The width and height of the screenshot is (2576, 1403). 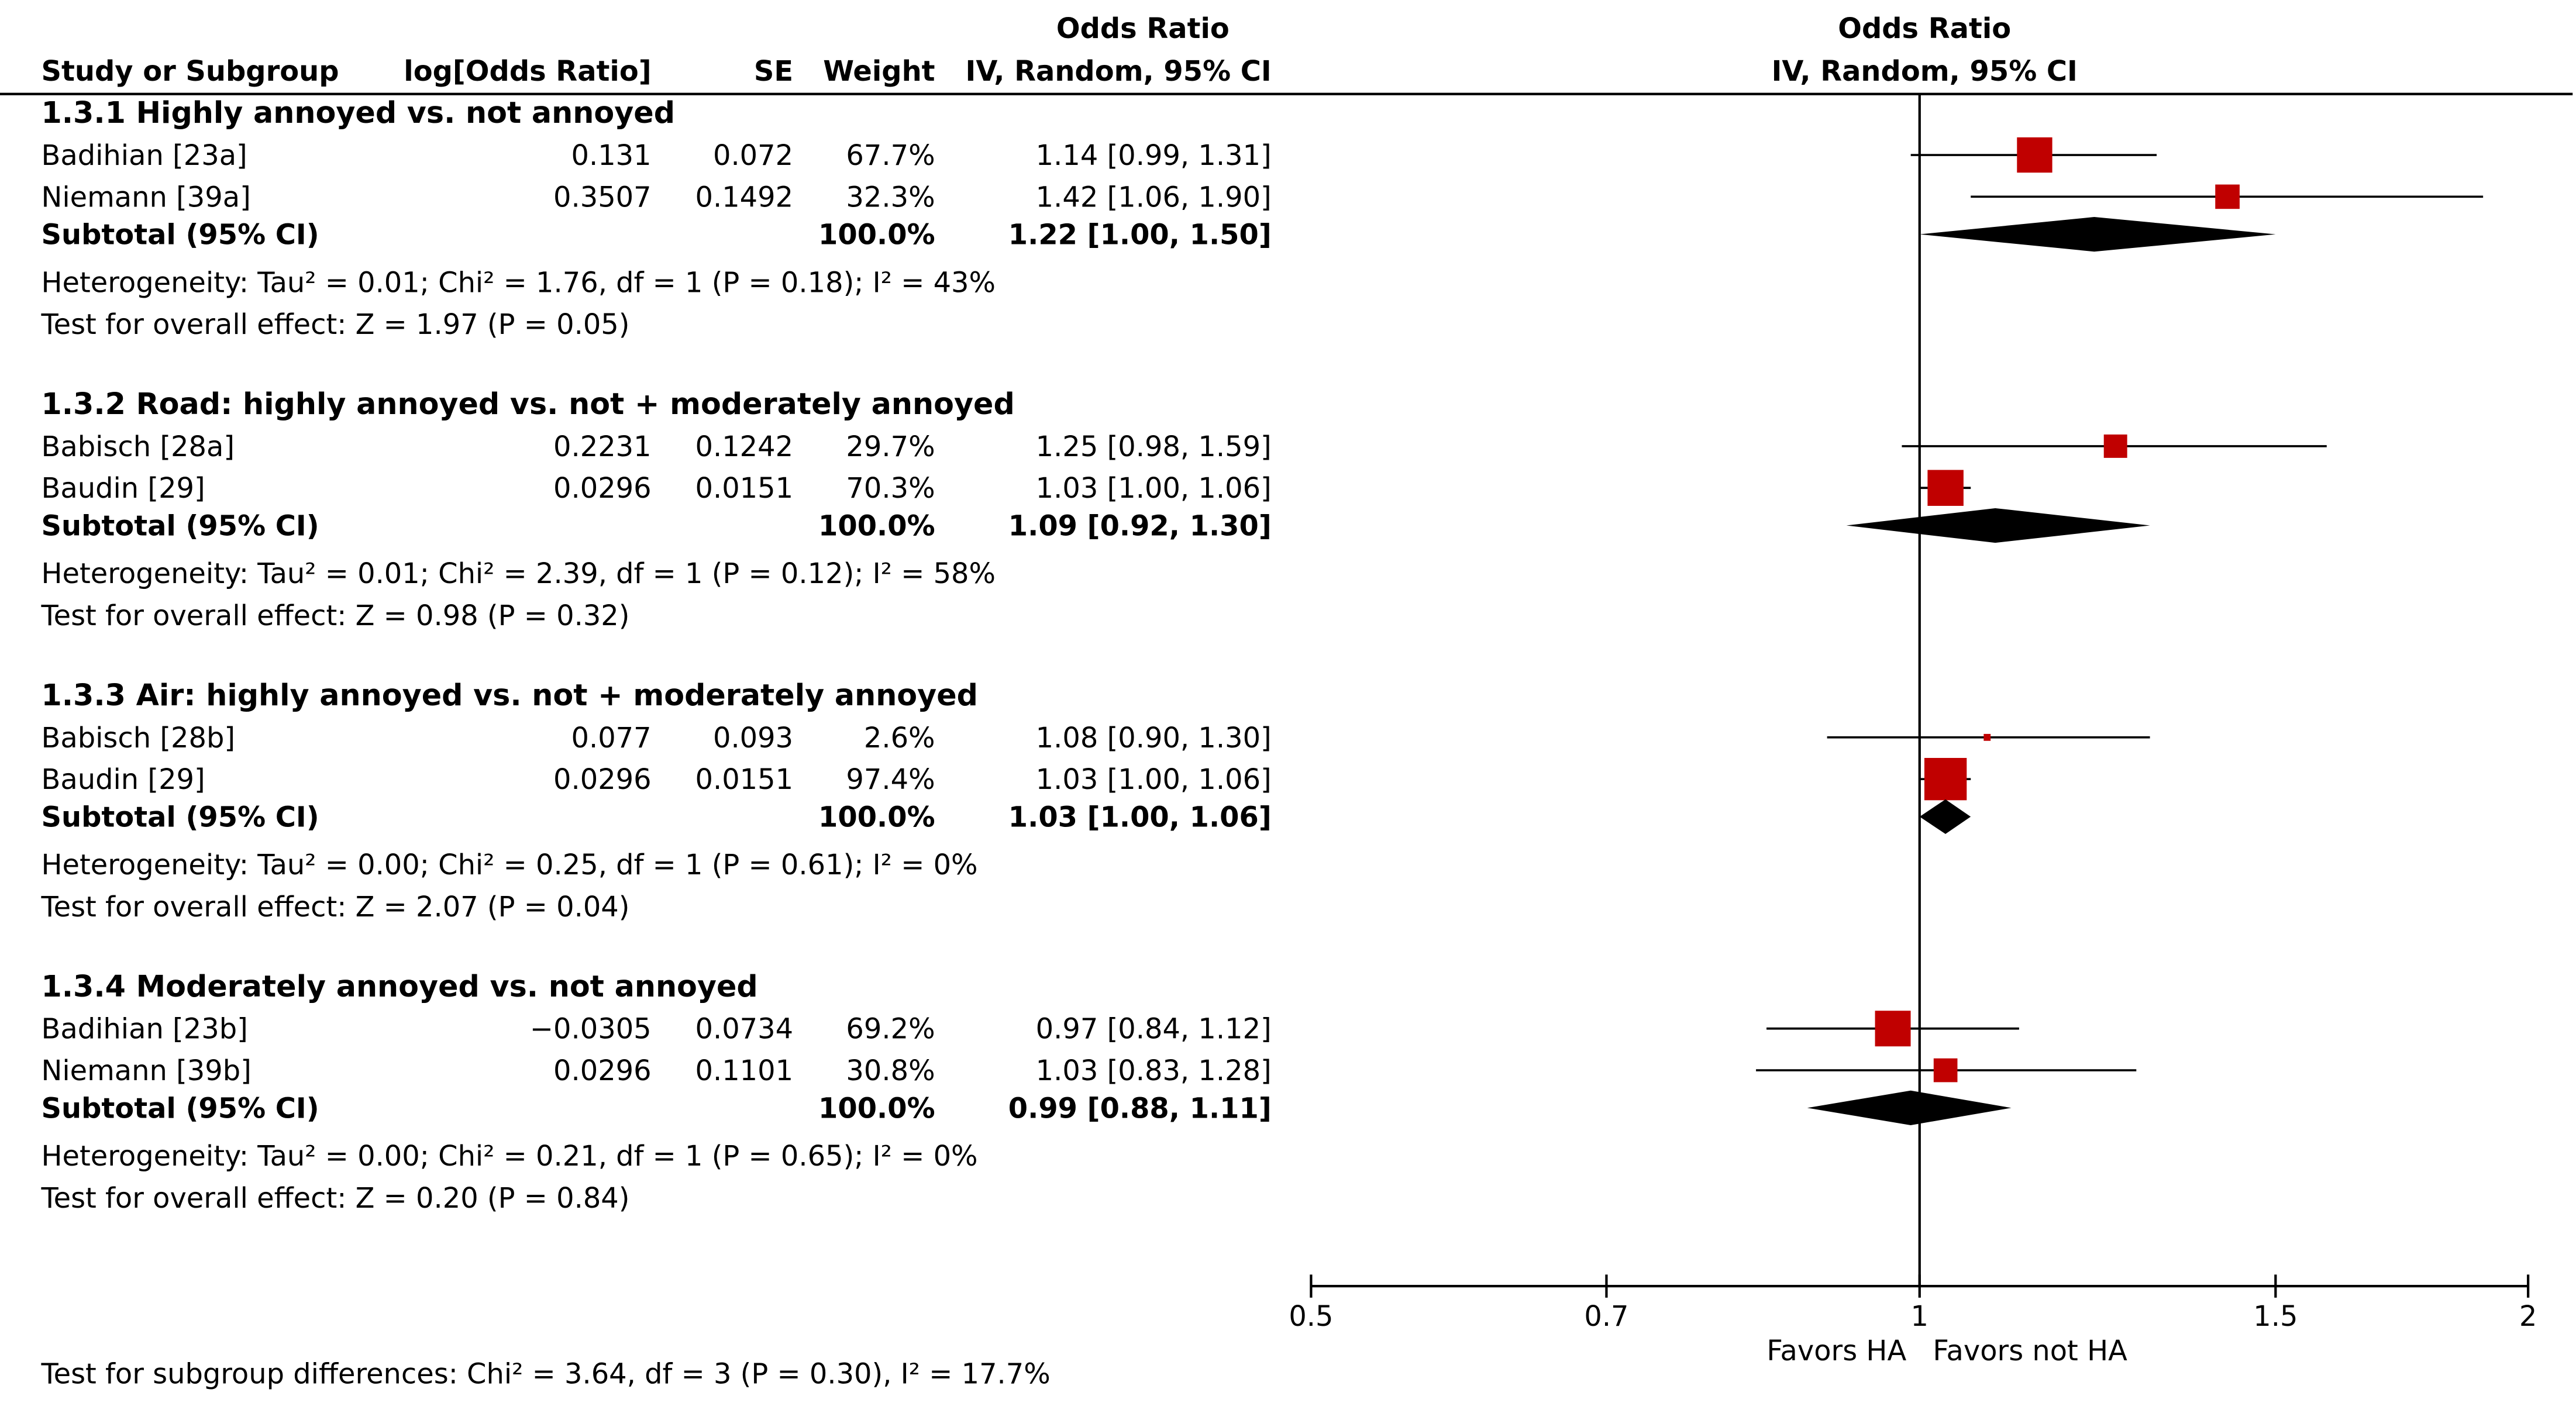 I want to click on study-logor: 0.3507, so click(x=602, y=197).